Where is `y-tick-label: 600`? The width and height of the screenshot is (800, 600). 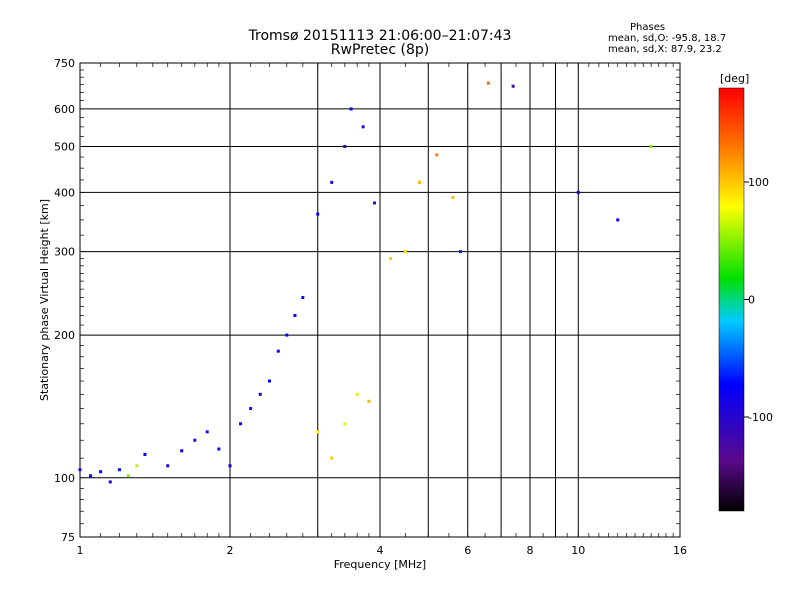 y-tick-label: 600 is located at coordinates (64, 109).